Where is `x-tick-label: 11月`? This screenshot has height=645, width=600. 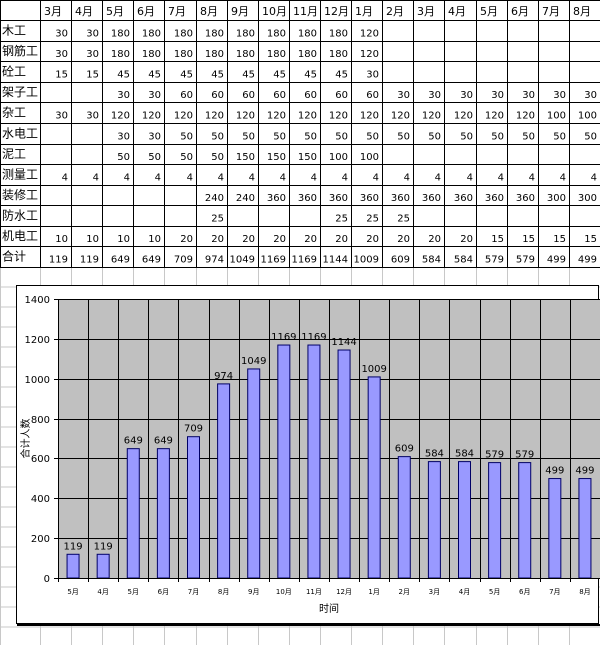 x-tick-label: 11月 is located at coordinates (314, 592).